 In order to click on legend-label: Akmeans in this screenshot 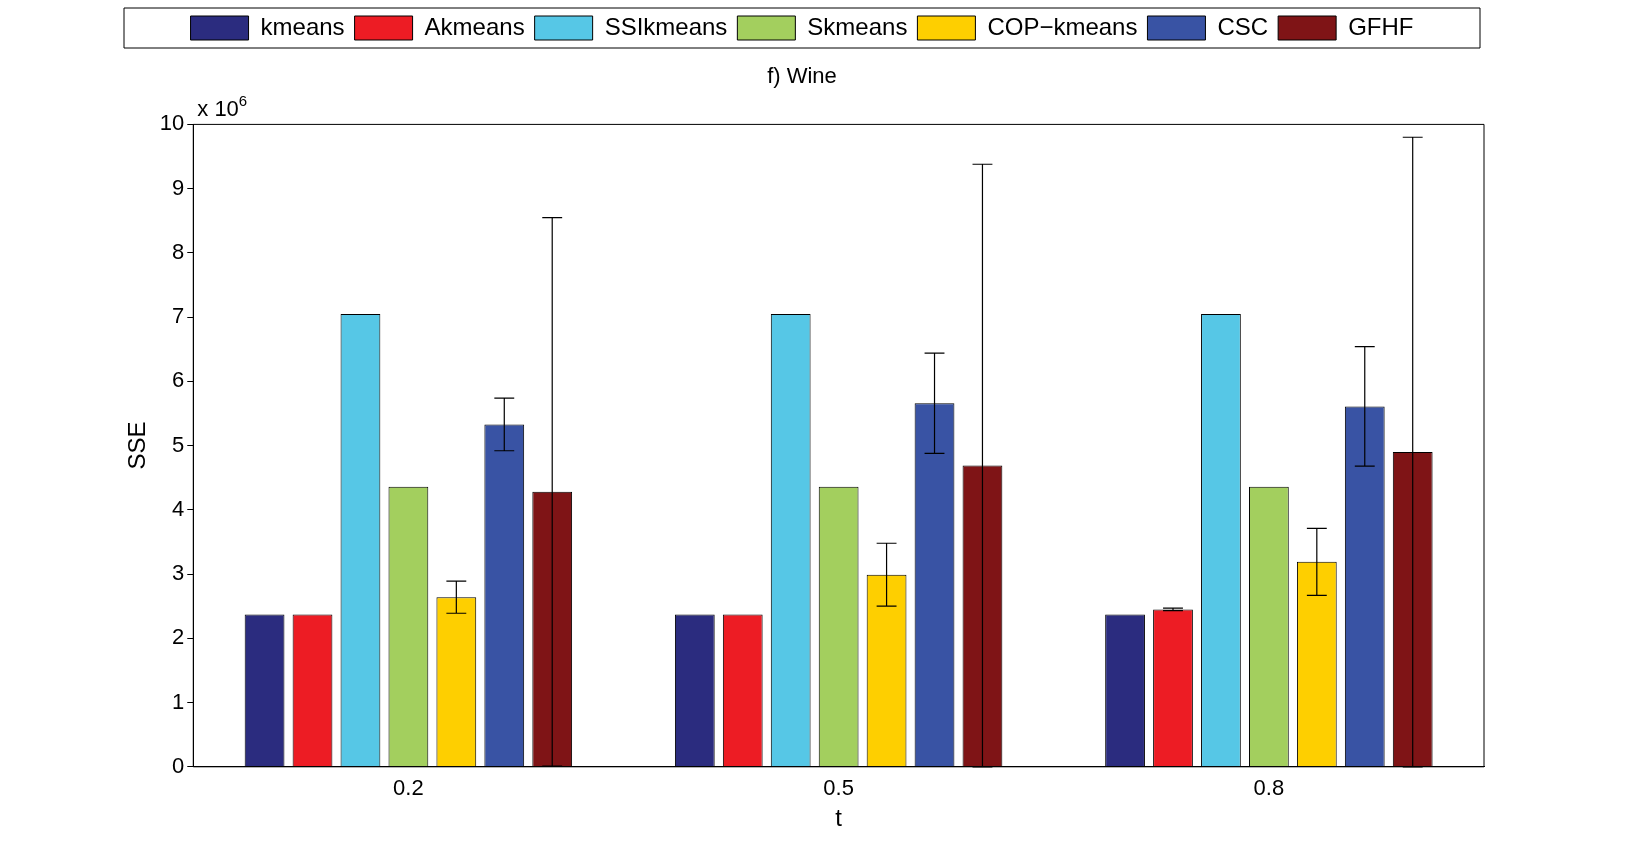, I will do `click(474, 26)`.